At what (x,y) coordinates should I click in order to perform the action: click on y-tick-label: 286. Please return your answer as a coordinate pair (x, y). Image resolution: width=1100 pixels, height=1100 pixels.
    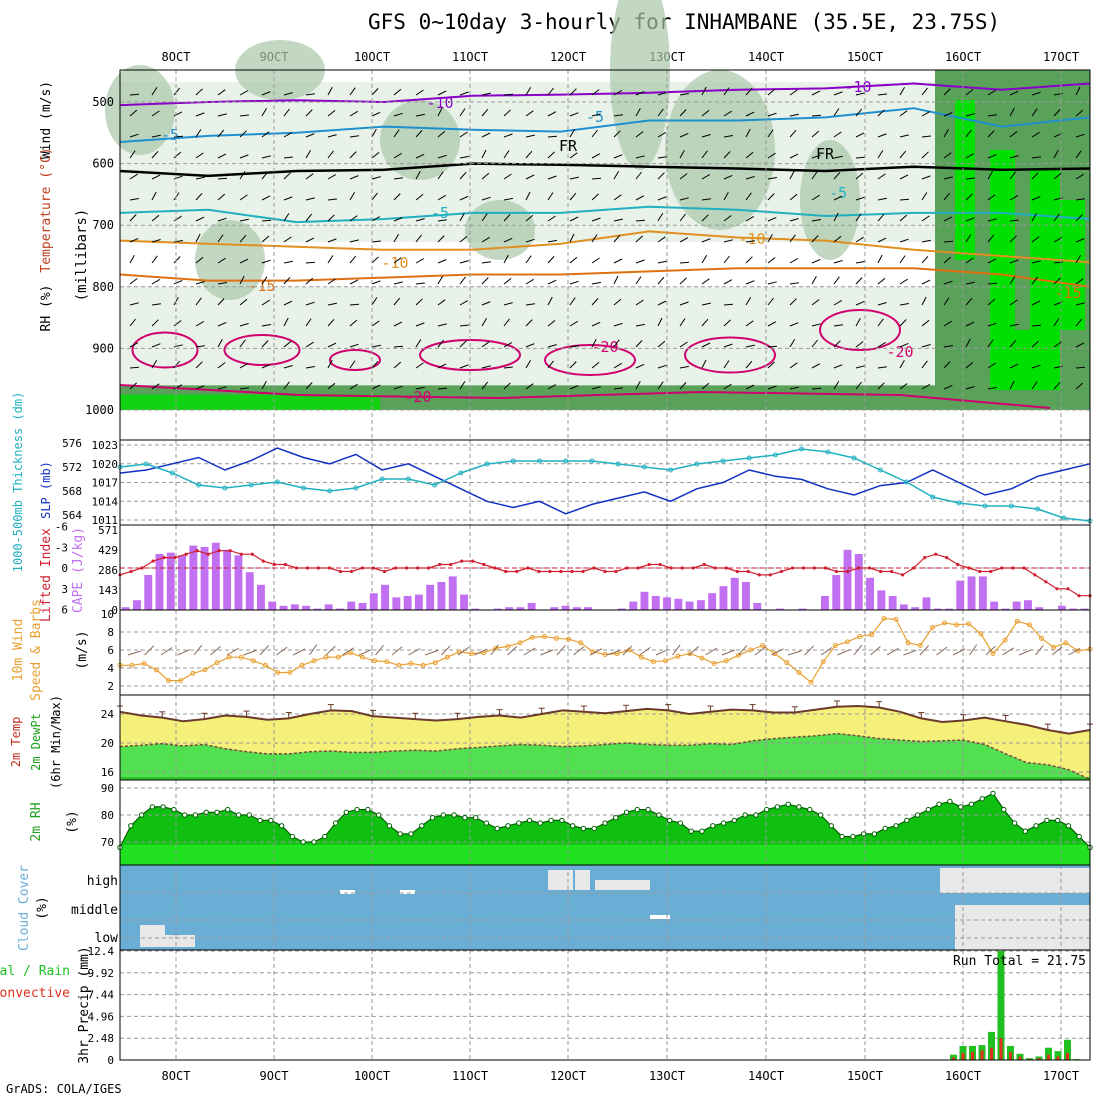
    Looking at the image, I should click on (108, 570).